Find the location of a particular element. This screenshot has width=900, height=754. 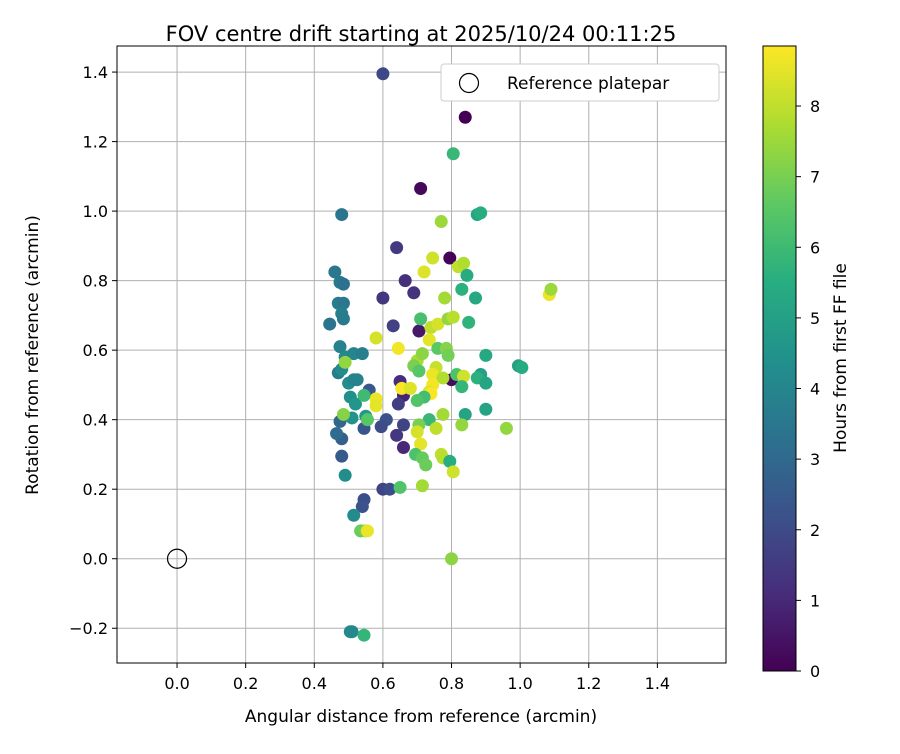

reference-marker is located at coordinates (177, 558).